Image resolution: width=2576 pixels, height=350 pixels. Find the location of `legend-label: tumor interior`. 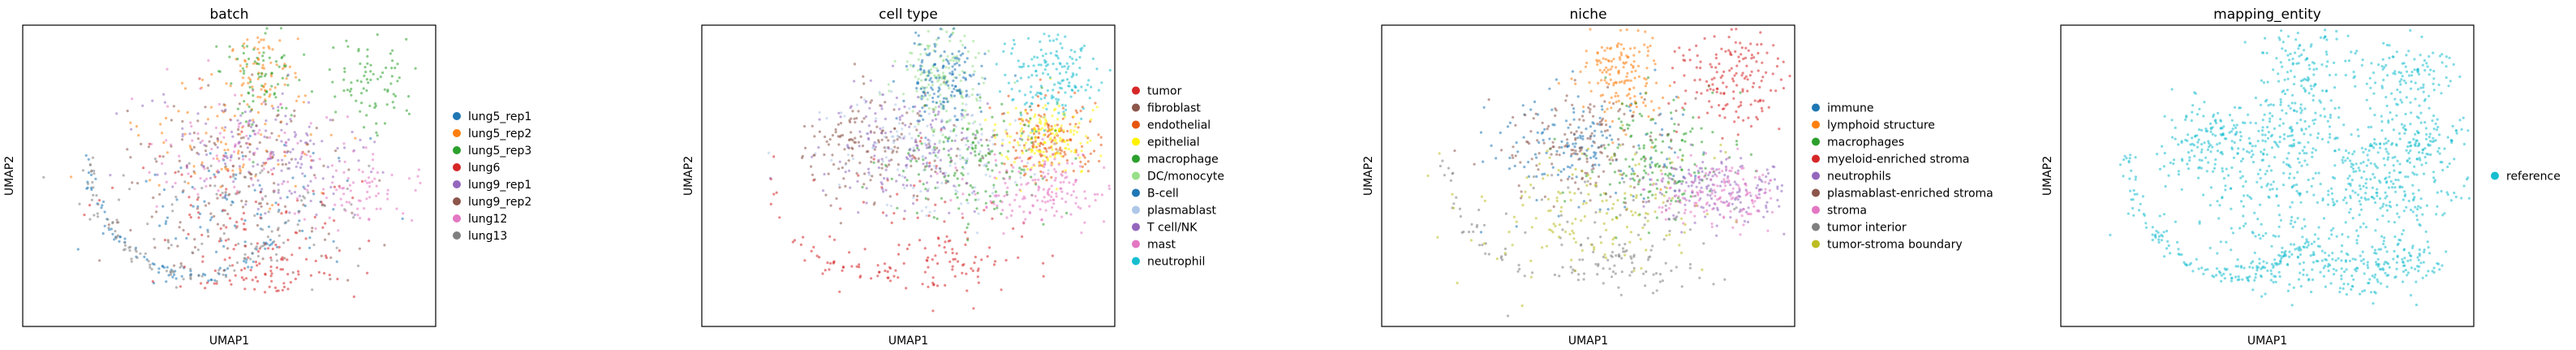

legend-label: tumor interior is located at coordinates (1867, 229).